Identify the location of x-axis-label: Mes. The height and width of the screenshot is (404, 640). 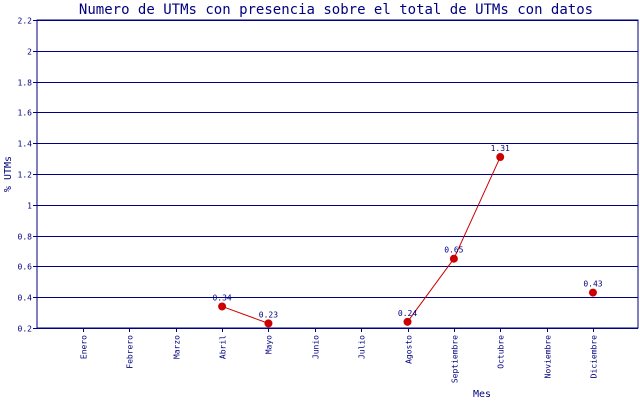
(482, 394).